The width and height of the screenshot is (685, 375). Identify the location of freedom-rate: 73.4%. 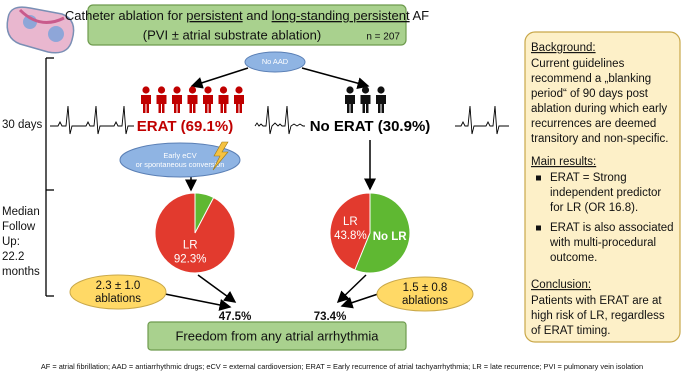
(330, 317).